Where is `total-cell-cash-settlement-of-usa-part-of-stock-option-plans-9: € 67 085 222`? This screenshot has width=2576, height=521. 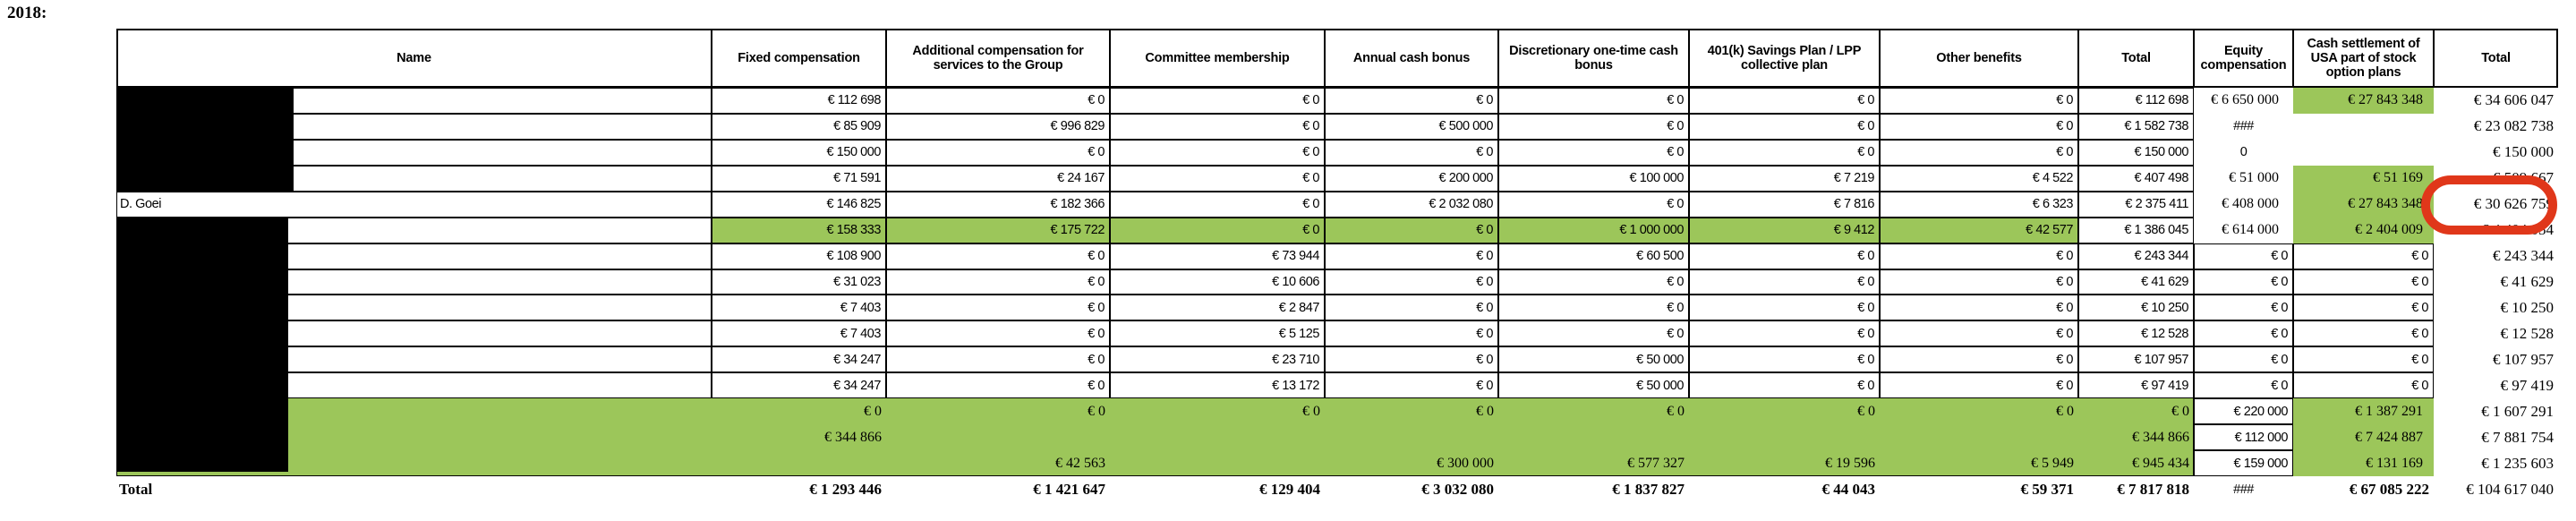 total-cell-cash-settlement-of-usa-part-of-stock-option-plans-9: € 67 085 222 is located at coordinates (2389, 489).